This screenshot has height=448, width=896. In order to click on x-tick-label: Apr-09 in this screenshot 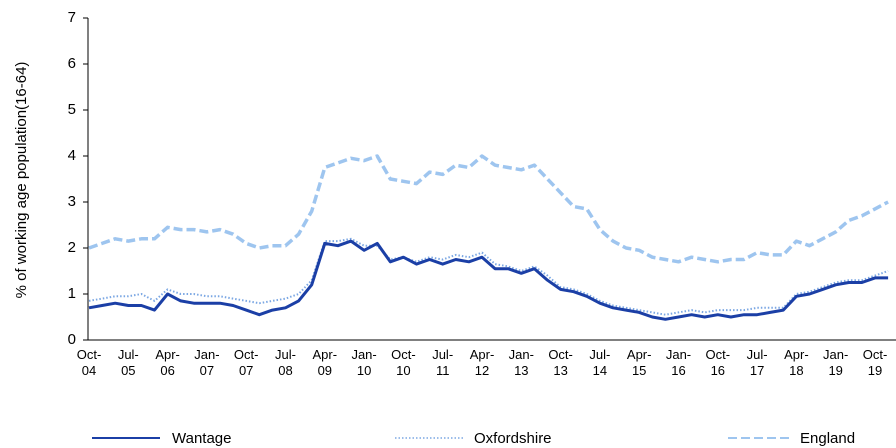, I will do `click(325, 362)`.